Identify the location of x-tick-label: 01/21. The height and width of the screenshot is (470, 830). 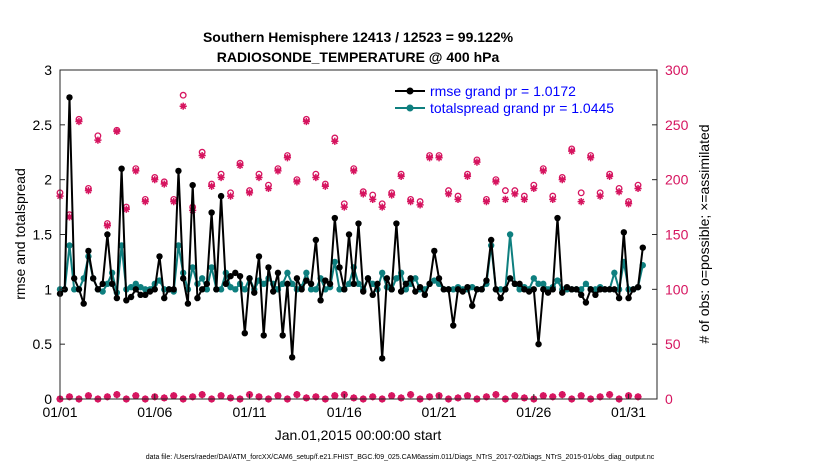
(439, 412).